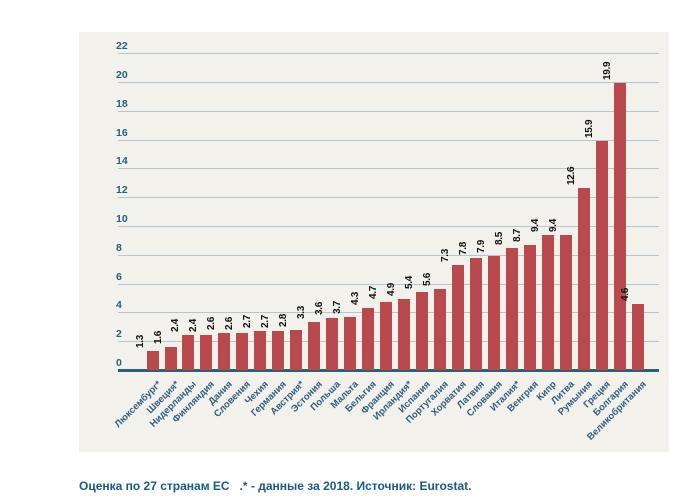 Image resolution: width=684 pixels, height=504 pixels. What do you see at coordinates (356, 298) in the screenshot?
I see `bar-value-label: 4.3` at bounding box center [356, 298].